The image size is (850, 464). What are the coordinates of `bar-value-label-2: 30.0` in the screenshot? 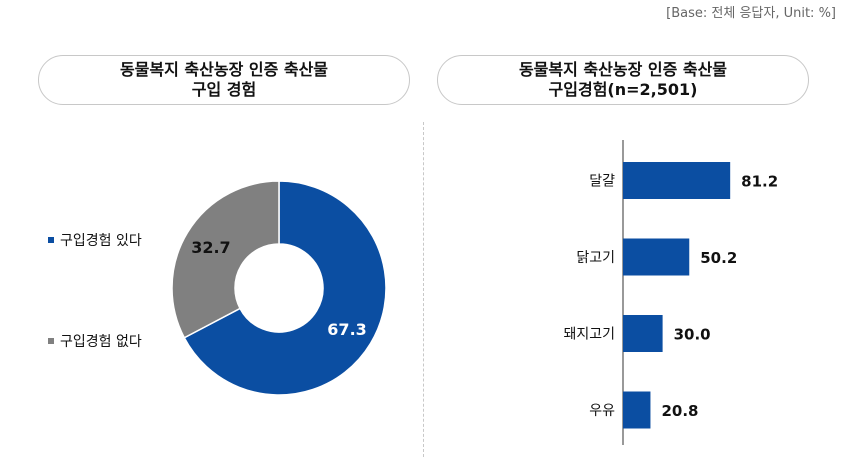 It's located at (692, 335).